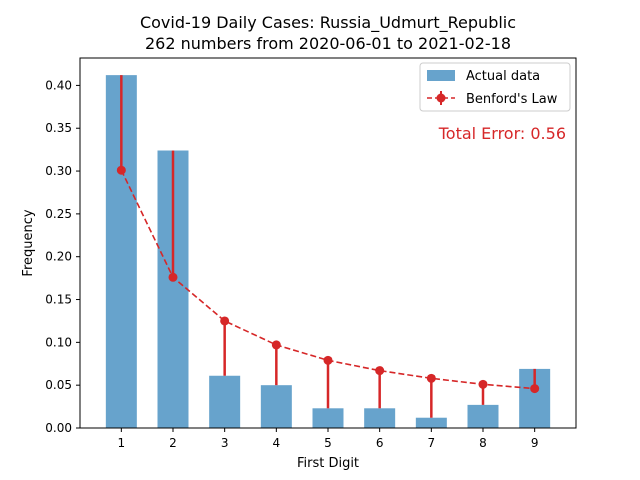  What do you see at coordinates (58, 171) in the screenshot?
I see `y-tick-label-6: 0.30` at bounding box center [58, 171].